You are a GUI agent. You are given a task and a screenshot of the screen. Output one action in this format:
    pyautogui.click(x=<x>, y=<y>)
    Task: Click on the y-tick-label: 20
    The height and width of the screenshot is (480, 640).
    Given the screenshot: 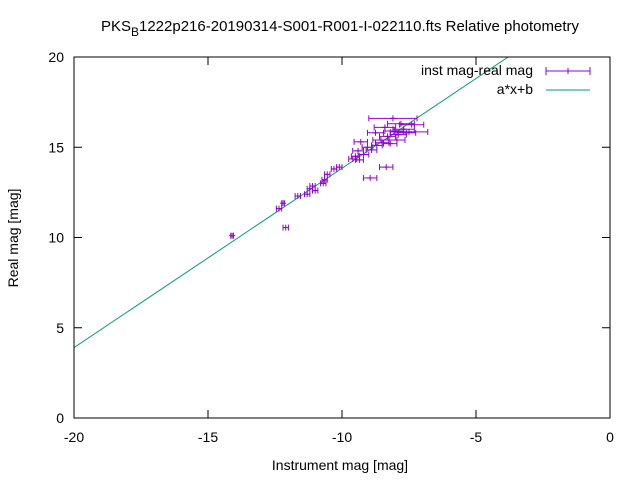 What is the action you would take?
    pyautogui.click(x=56, y=57)
    